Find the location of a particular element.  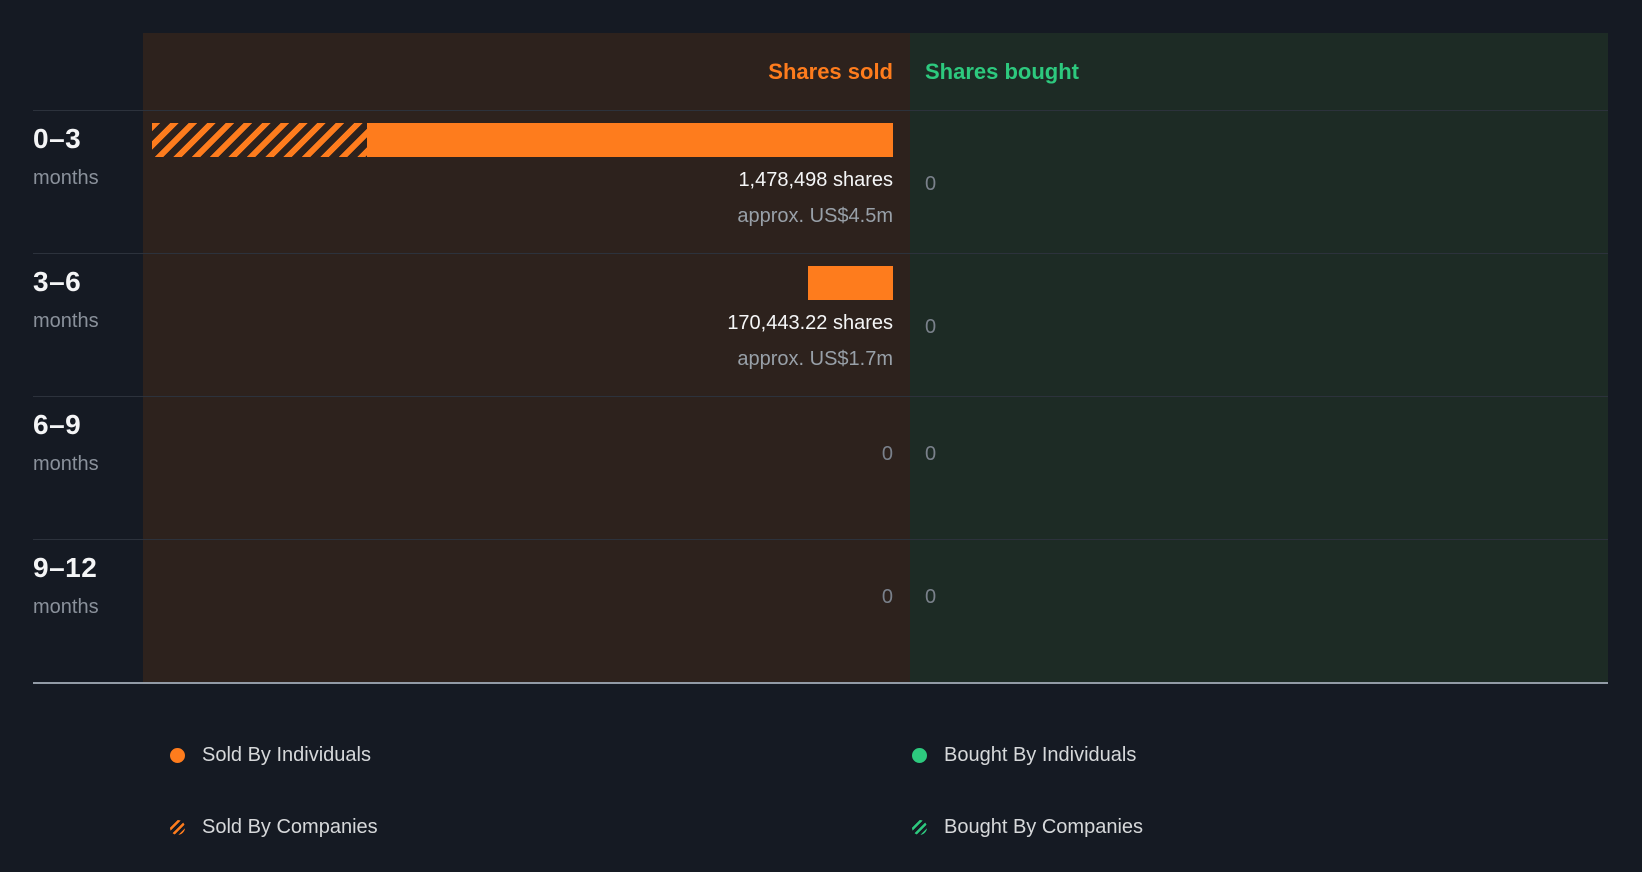

shares-sold-column-header: Shares sold is located at coordinates (526, 71).